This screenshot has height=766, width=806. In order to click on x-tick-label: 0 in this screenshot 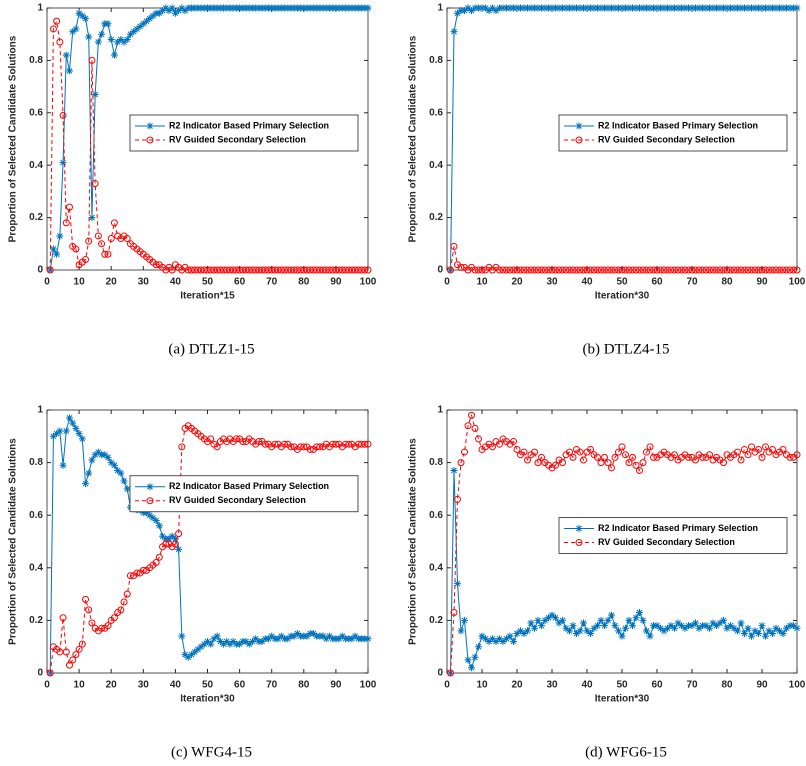, I will do `click(47, 685)`.